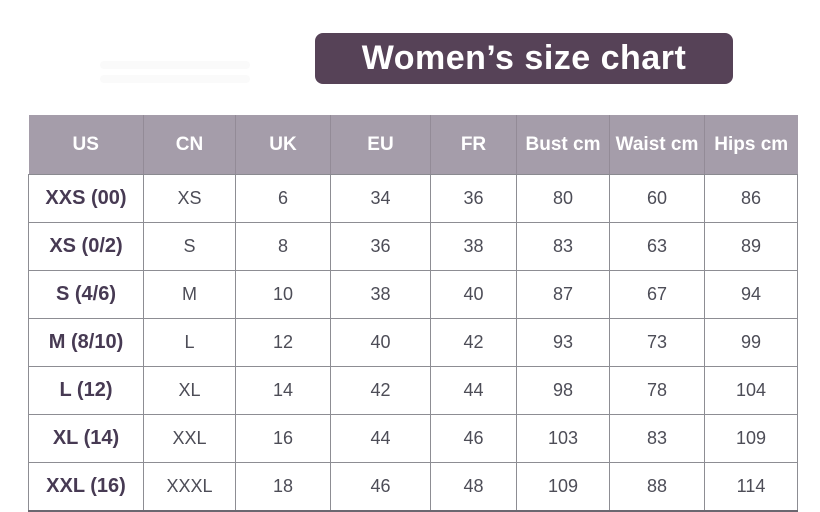  I want to click on size-value-cell: 89, so click(751, 246).